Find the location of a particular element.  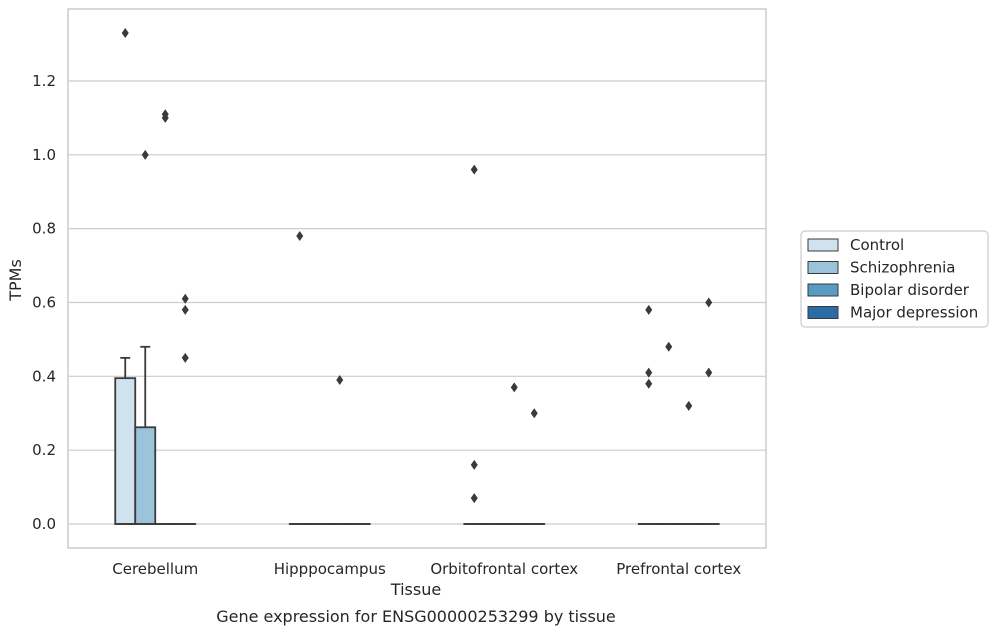

x-axis-label: Tissue is located at coordinates (415, 589).